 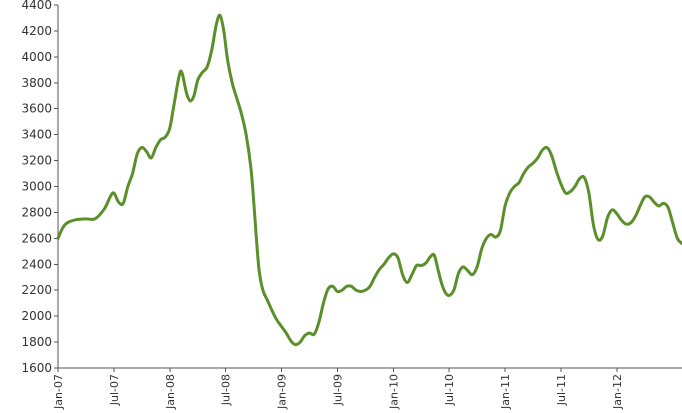 I want to click on y-tick-label: 4000, so click(x=36, y=57).